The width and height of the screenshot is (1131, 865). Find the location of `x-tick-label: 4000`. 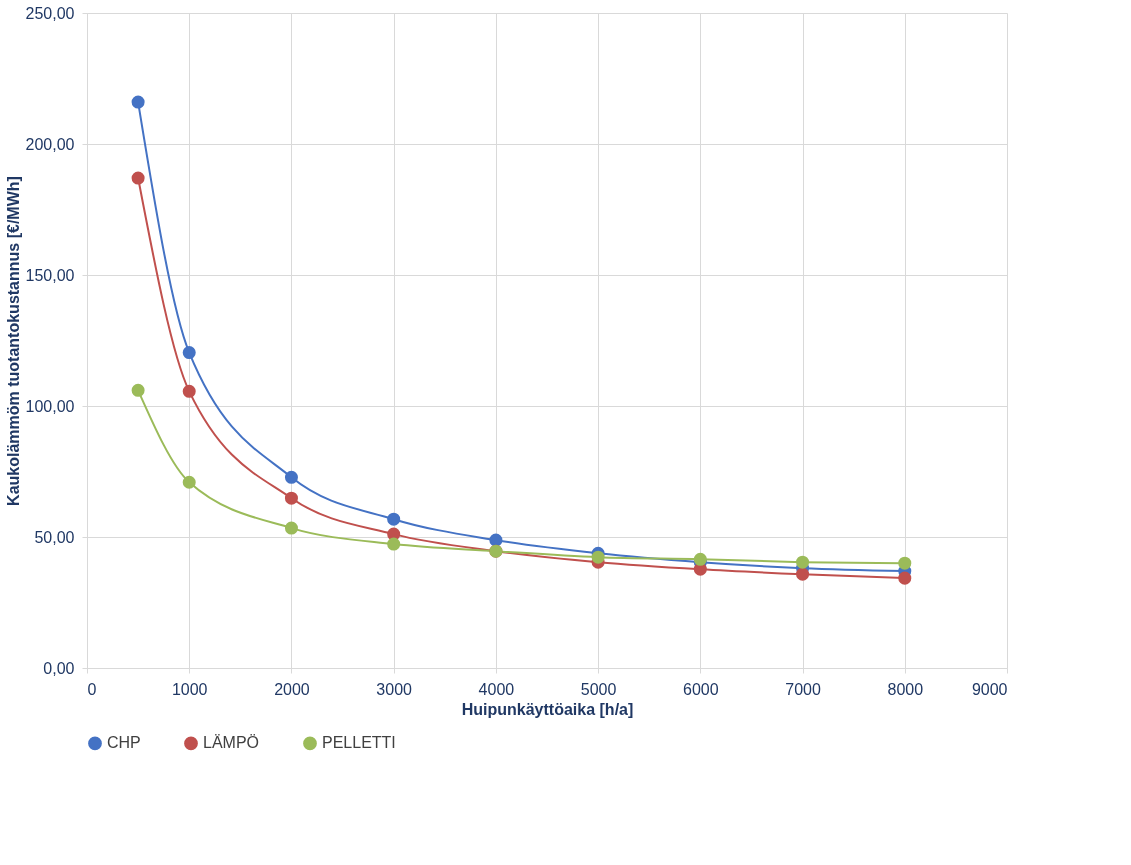

x-tick-label: 4000 is located at coordinates (496, 689).